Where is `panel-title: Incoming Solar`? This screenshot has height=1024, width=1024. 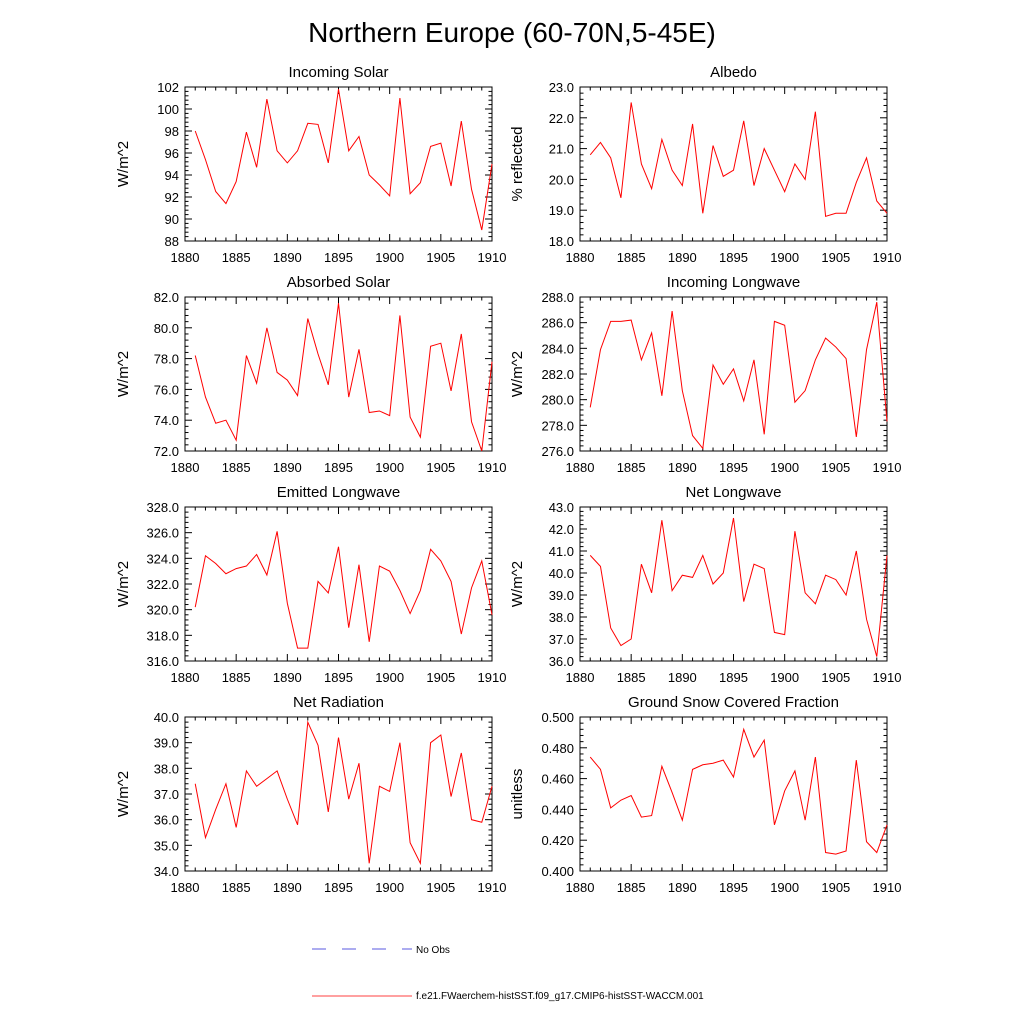 panel-title: Incoming Solar is located at coordinates (338, 72).